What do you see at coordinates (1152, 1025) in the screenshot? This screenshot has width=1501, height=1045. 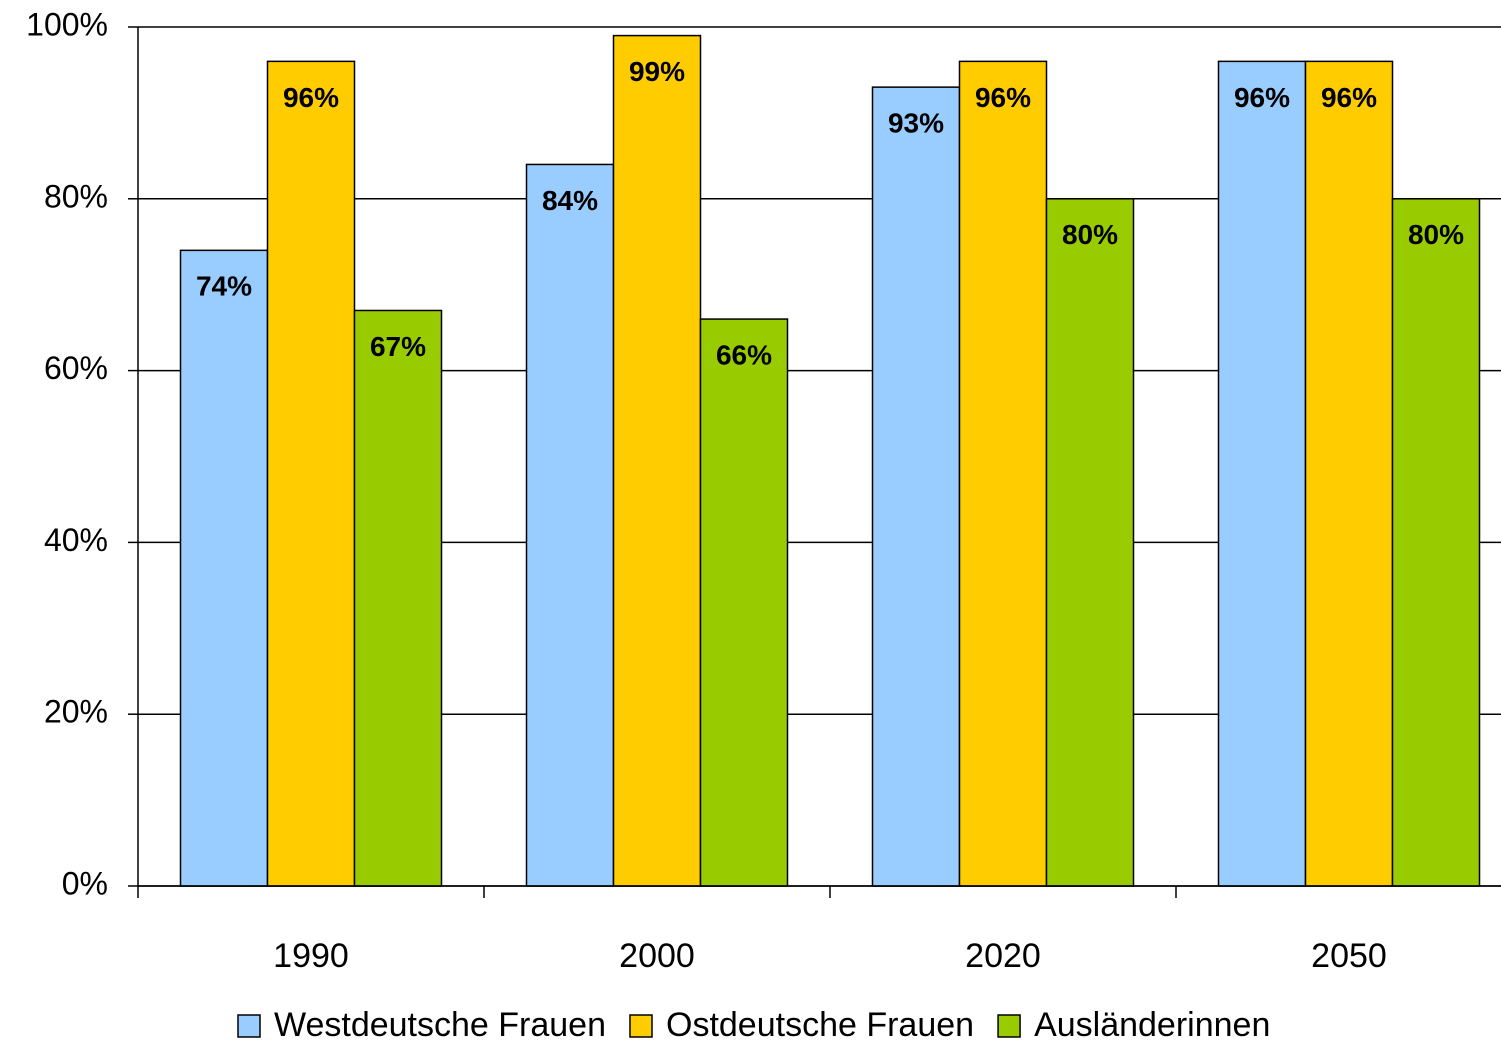 I see `legend-label: Ausländerinnen` at bounding box center [1152, 1025].